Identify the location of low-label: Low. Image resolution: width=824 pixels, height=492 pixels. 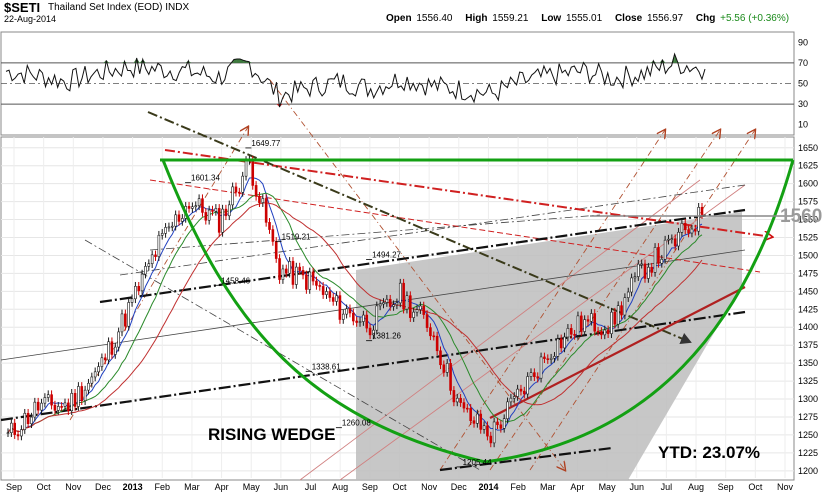
(551, 18).